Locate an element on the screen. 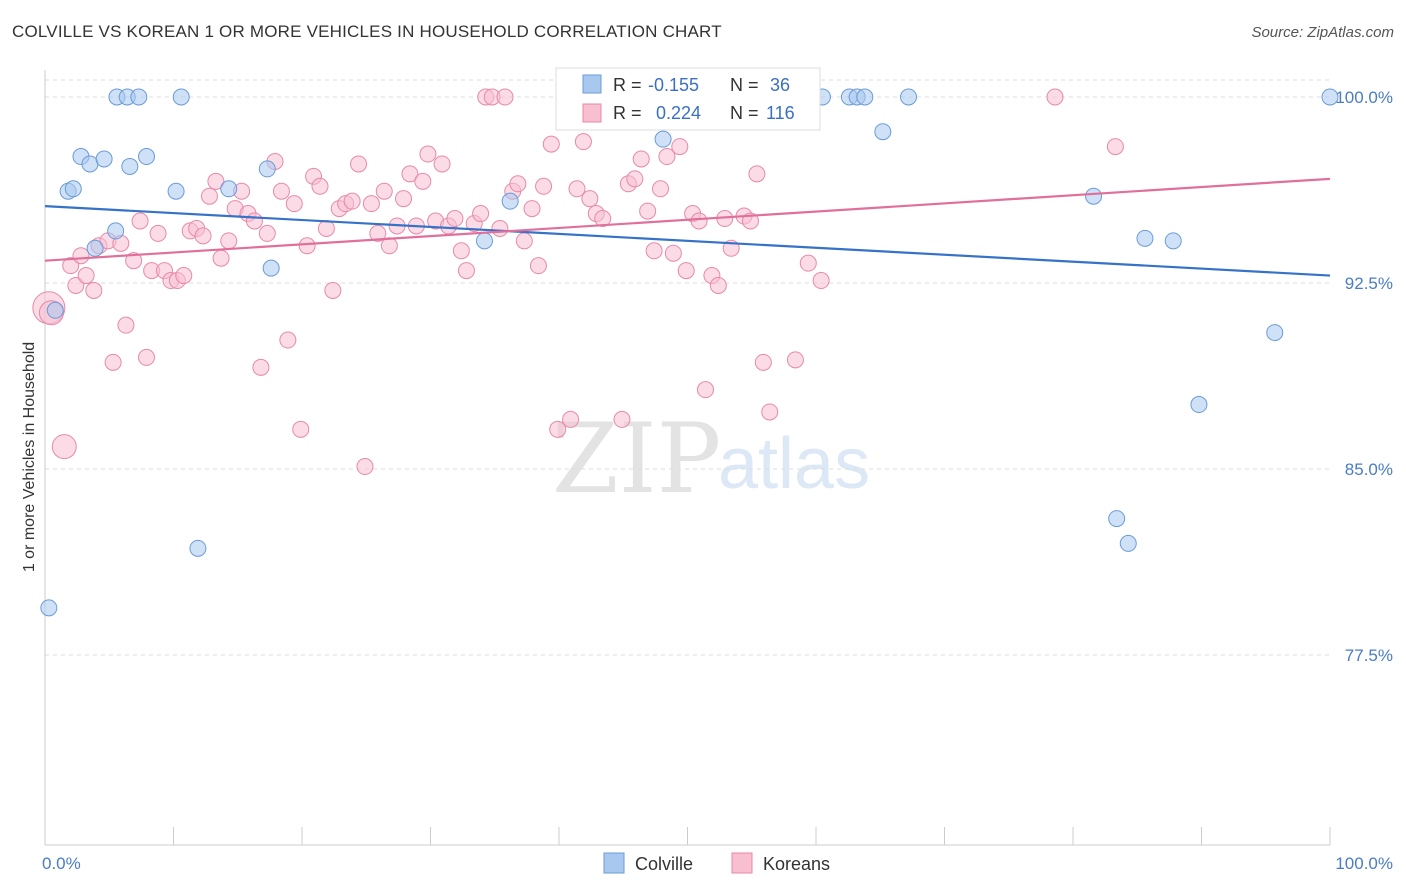 The width and height of the screenshot is (1406, 892). watermark-zip: ZIP is located at coordinates (636, 459).